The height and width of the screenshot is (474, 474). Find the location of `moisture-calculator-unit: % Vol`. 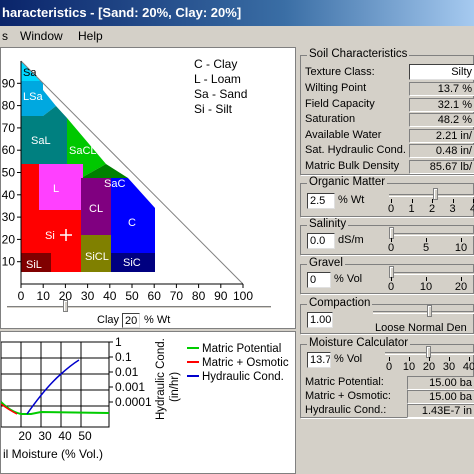

moisture-calculator-unit: % Vol is located at coordinates (348, 359).